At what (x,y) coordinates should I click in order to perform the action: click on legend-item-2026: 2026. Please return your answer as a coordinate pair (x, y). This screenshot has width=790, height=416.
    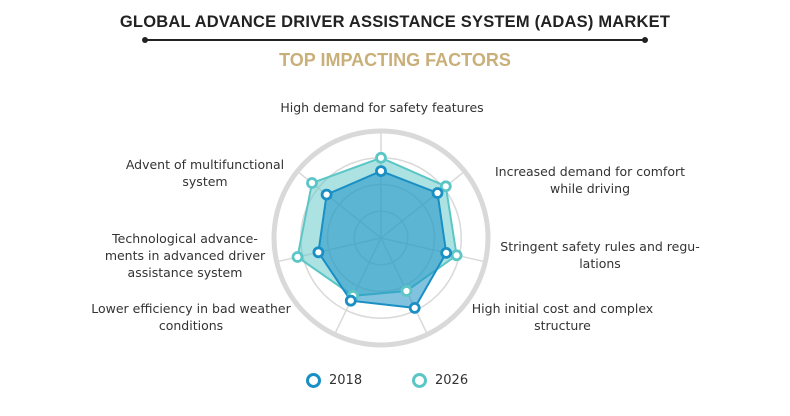
    Looking at the image, I should click on (440, 380).